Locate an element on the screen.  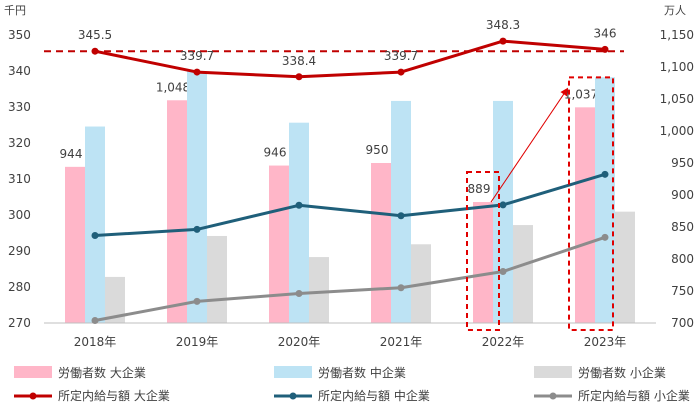
left-tick-label: 310 is located at coordinates (19, 179).